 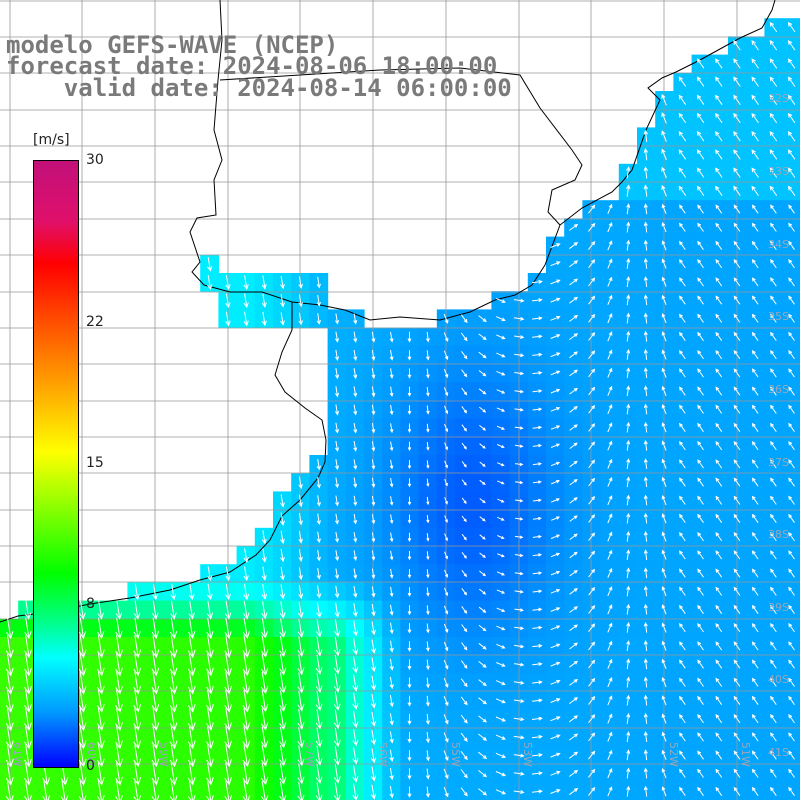 What do you see at coordinates (381, 754) in the screenshot?
I see `longitude-labels: 61W 60W 59W 57W 56W 55W 53W 52W 51W` at bounding box center [381, 754].